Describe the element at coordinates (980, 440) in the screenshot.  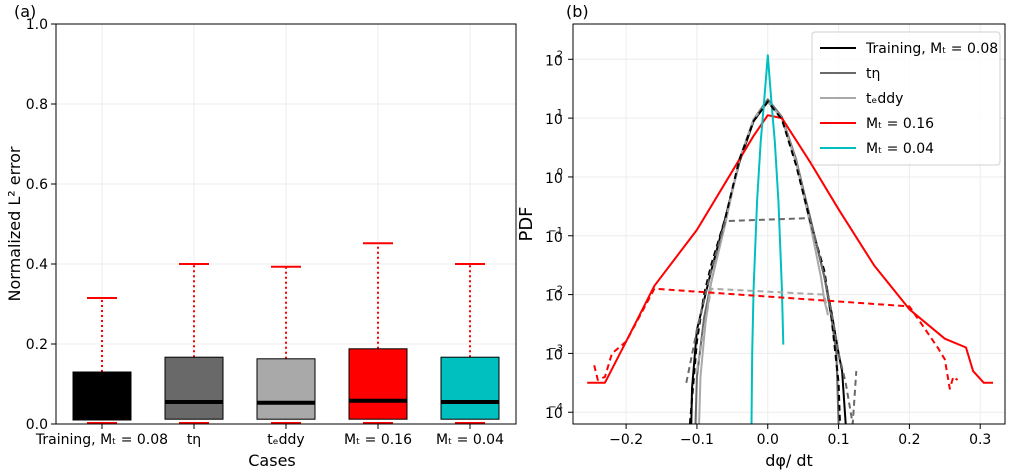
I see `panel-b-xtick-label: 0.3` at that location.